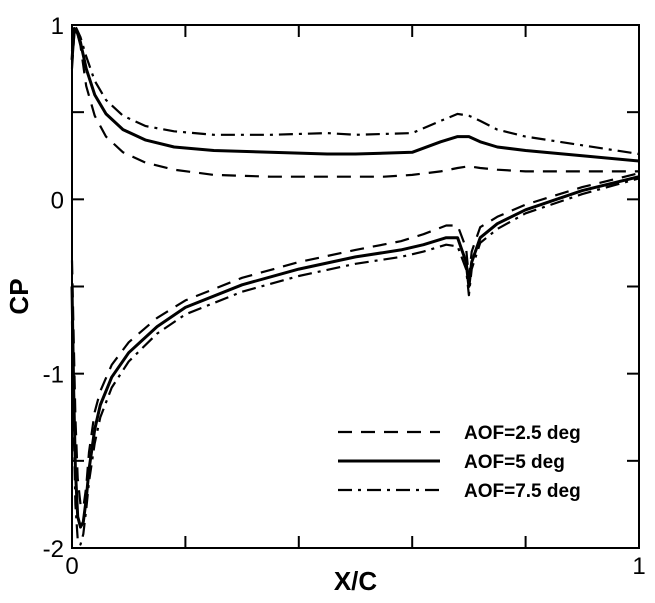 The width and height of the screenshot is (655, 603). What do you see at coordinates (53, 549) in the screenshot?
I see `y-tick-label: -2` at bounding box center [53, 549].